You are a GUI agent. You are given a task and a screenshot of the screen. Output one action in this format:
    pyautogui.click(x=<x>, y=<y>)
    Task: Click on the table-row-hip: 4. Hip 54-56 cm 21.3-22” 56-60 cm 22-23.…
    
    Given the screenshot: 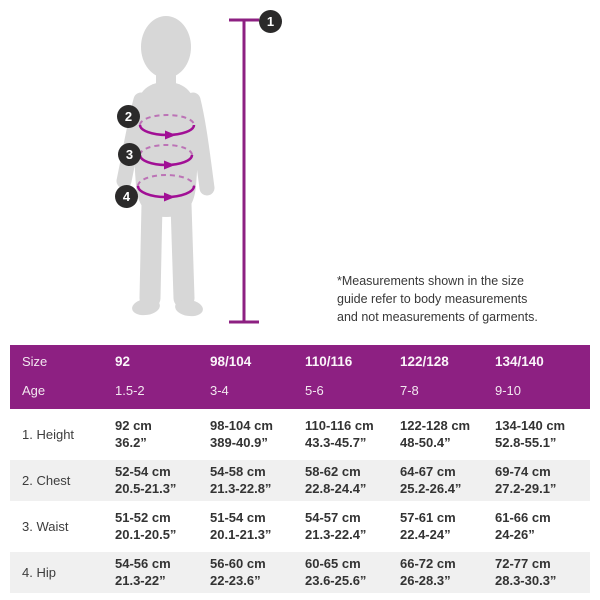 What is the action you would take?
    pyautogui.click(x=300, y=572)
    